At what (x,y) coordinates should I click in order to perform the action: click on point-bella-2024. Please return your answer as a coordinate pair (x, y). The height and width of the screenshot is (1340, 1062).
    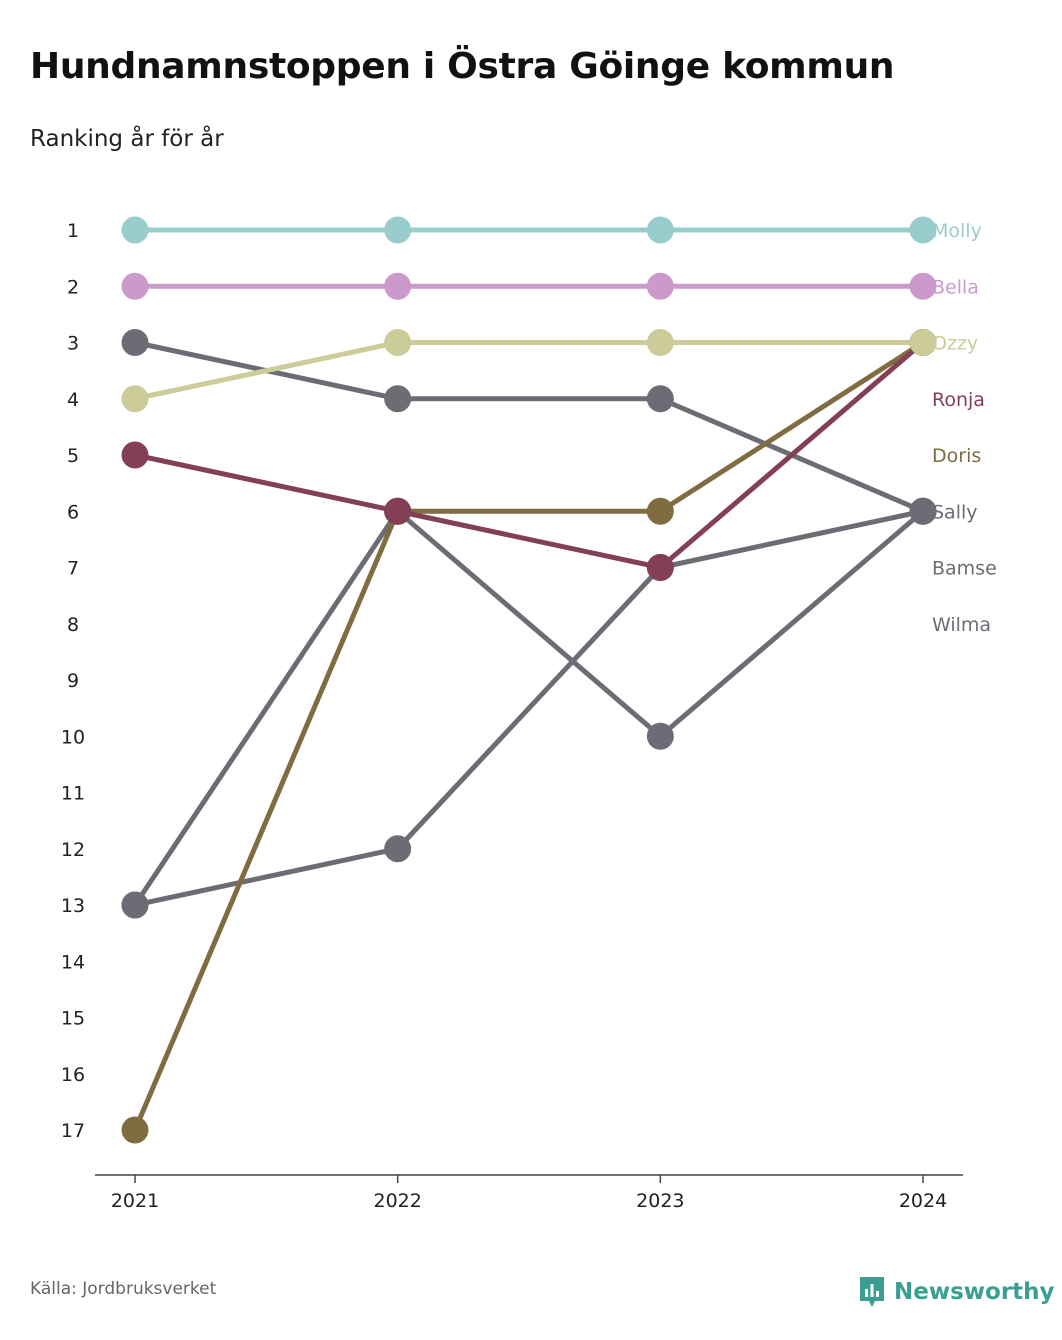
    Looking at the image, I should click on (923, 286).